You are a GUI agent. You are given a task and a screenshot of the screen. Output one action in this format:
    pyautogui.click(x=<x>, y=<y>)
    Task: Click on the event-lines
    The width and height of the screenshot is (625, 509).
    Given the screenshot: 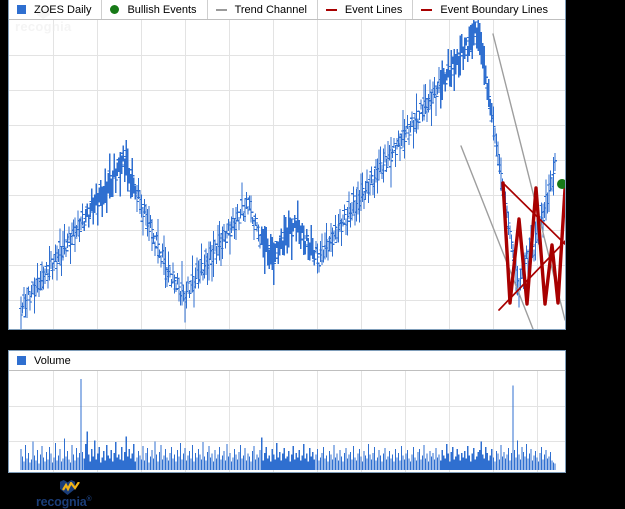 What is the action you would take?
    pyautogui.click(x=533, y=243)
    